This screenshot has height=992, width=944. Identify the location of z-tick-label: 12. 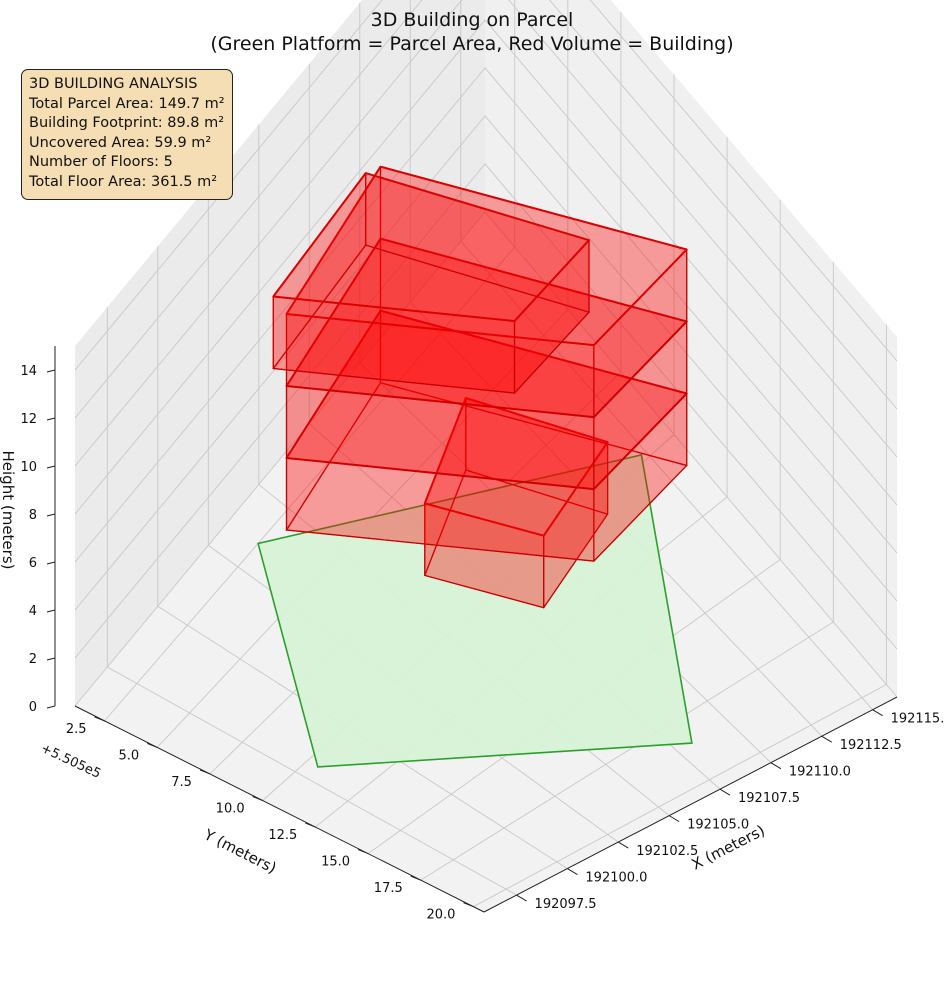
(28, 419).